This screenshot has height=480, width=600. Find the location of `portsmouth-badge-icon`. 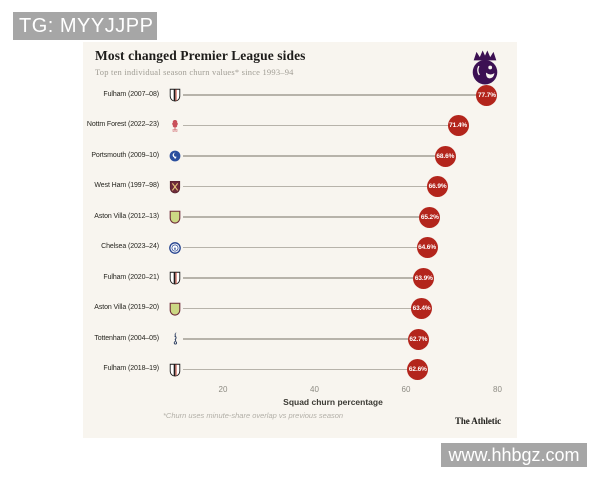

portsmouth-badge-icon is located at coordinates (175, 156).